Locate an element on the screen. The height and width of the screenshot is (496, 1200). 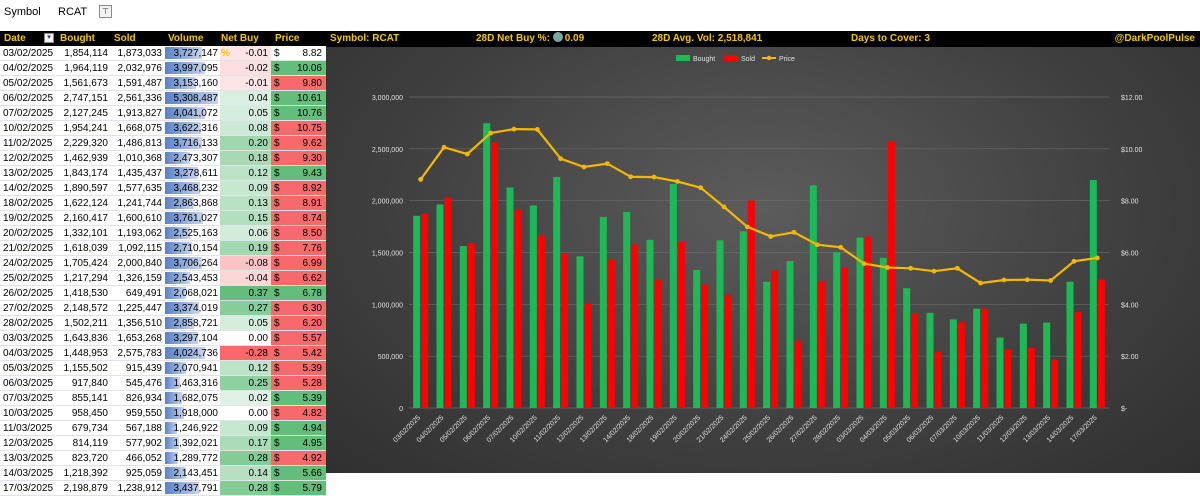
cell-bought: 2,160,417 is located at coordinates (86, 218).